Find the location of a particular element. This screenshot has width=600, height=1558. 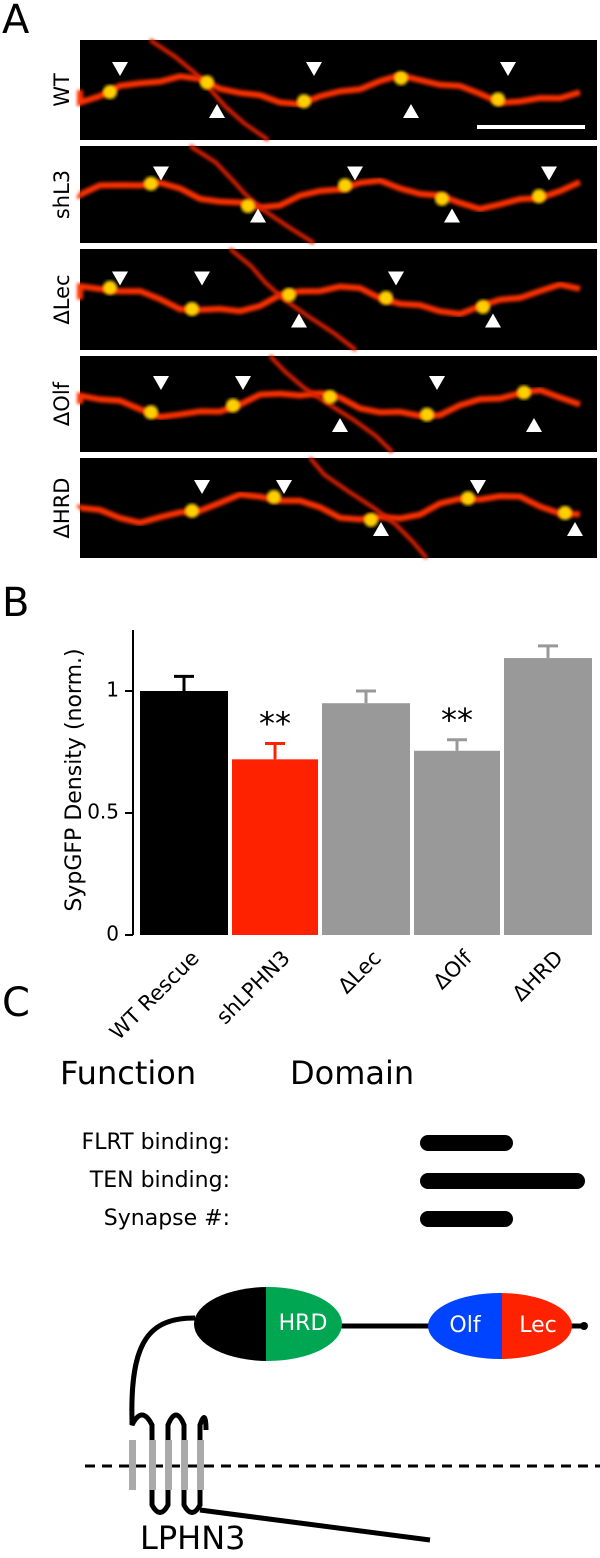

domain-bars is located at coordinates (502, 1181).